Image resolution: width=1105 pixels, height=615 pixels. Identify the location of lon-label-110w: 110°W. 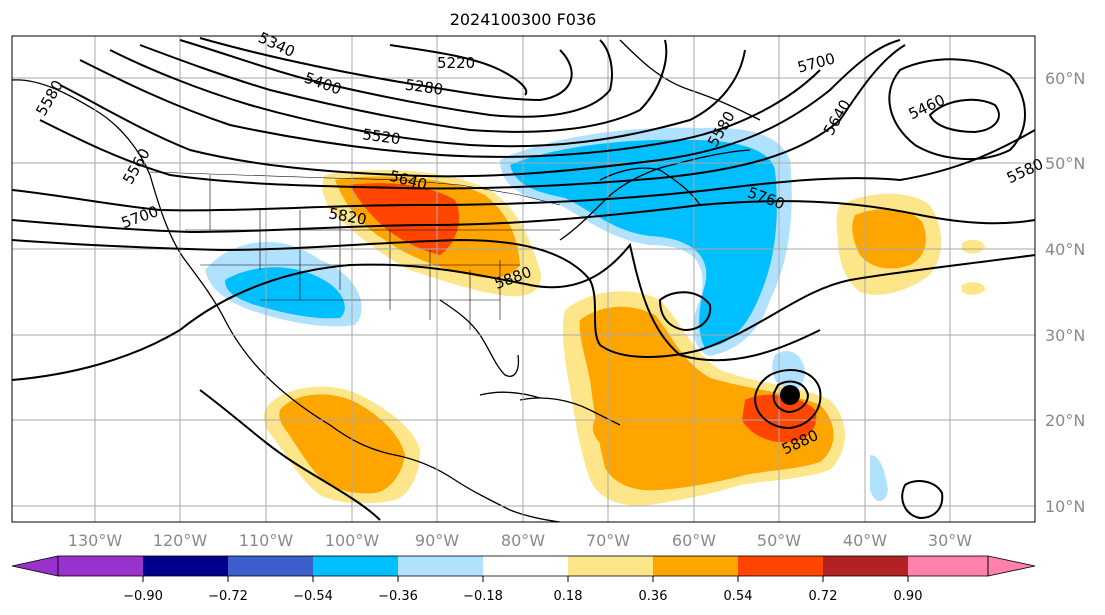
(266, 540).